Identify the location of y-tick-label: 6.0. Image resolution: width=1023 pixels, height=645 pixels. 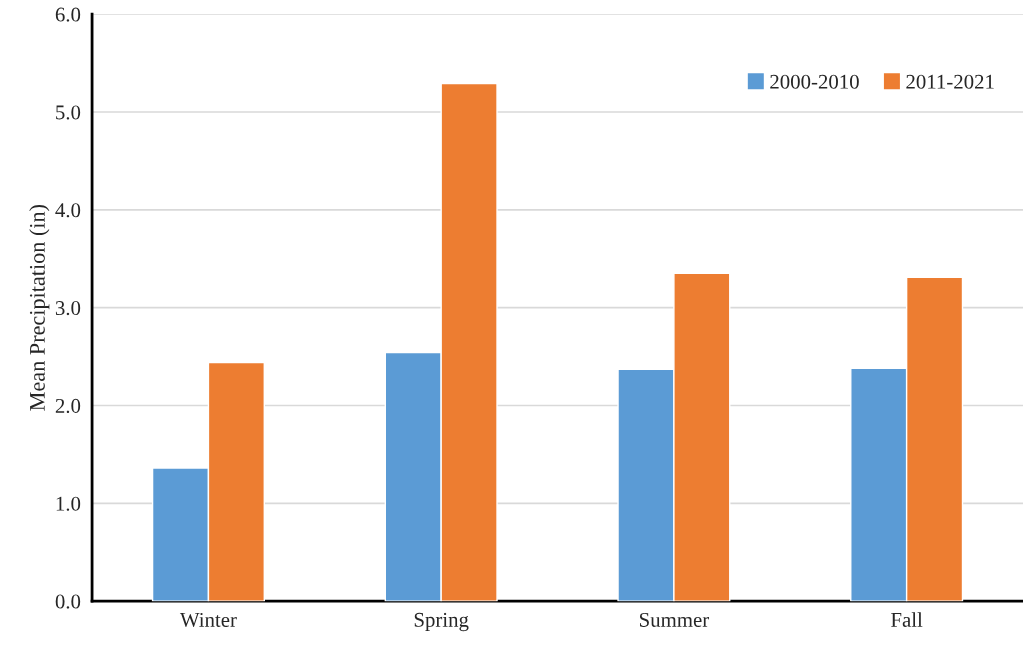
(68, 14).